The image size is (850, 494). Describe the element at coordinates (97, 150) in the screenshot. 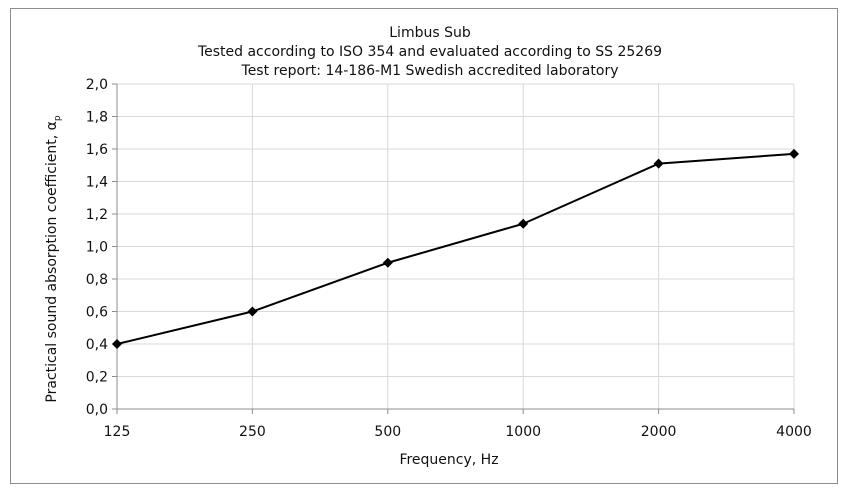

I see `y-tick-label: 1,6` at that location.